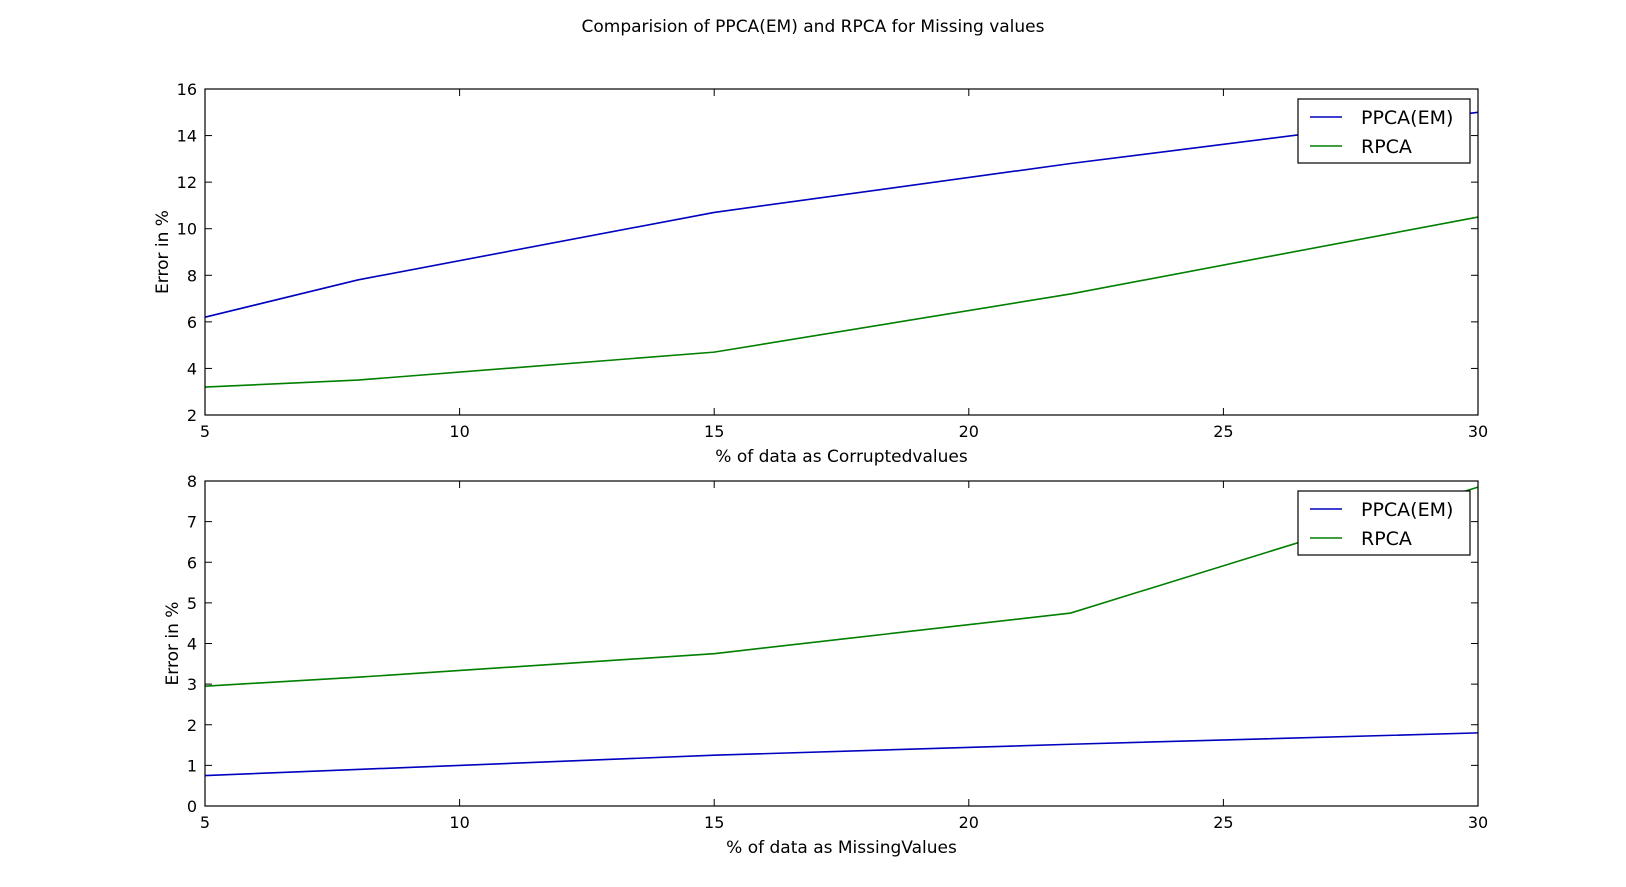 The height and width of the screenshot is (887, 1626). What do you see at coordinates (192, 765) in the screenshot?
I see `y-tick-label: 1` at bounding box center [192, 765].